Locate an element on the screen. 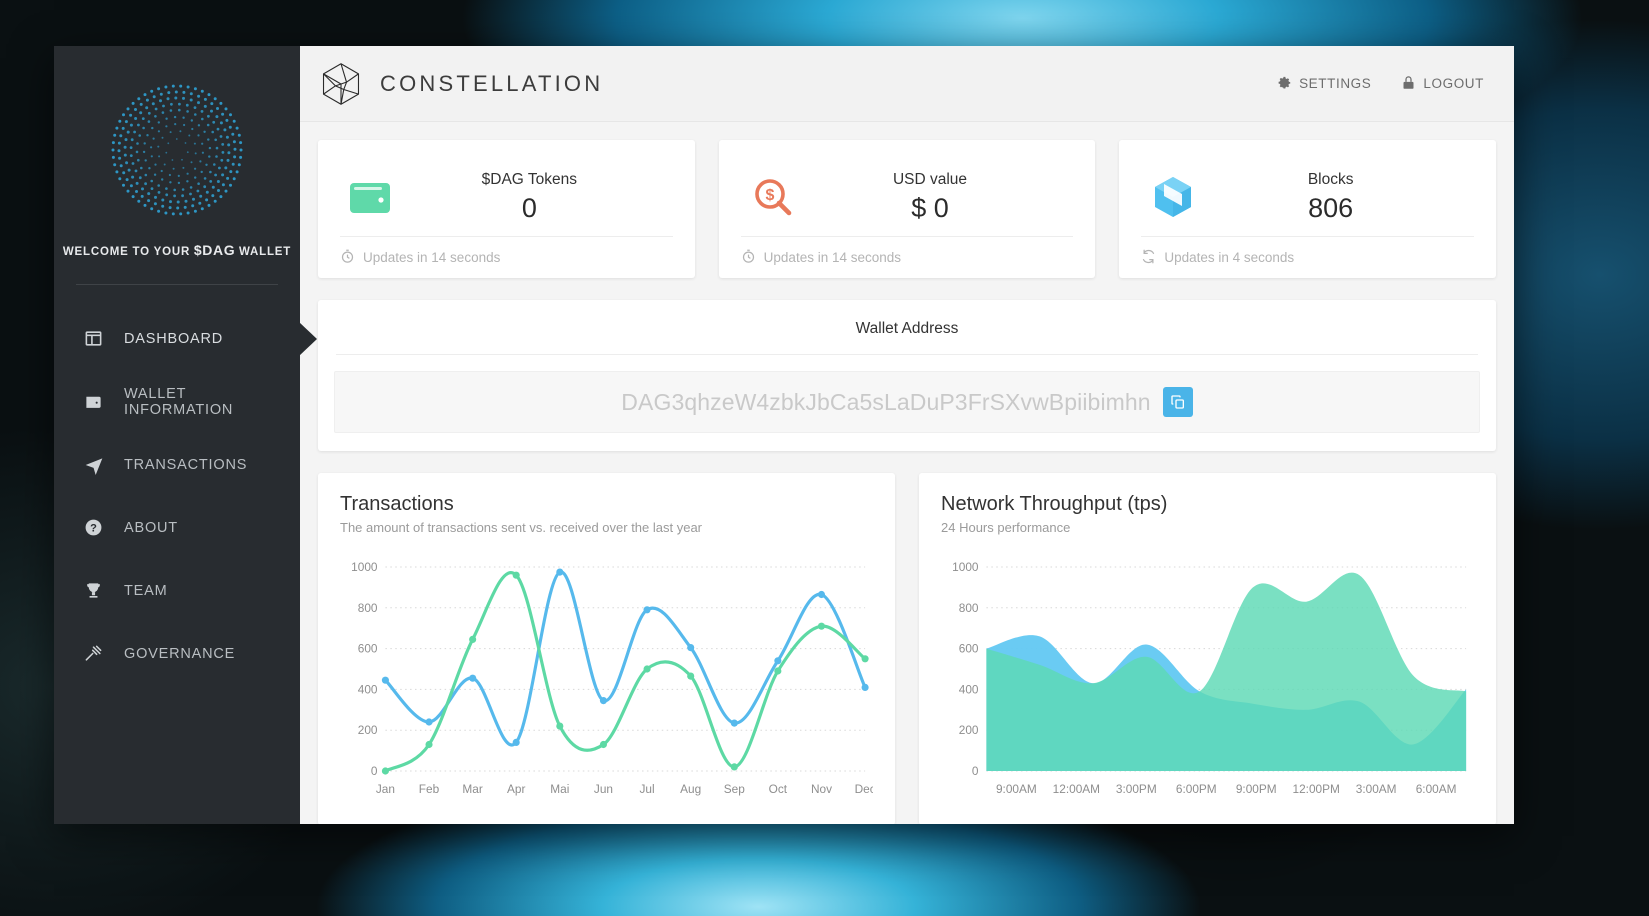  stat-value: 0 is located at coordinates (529, 207).